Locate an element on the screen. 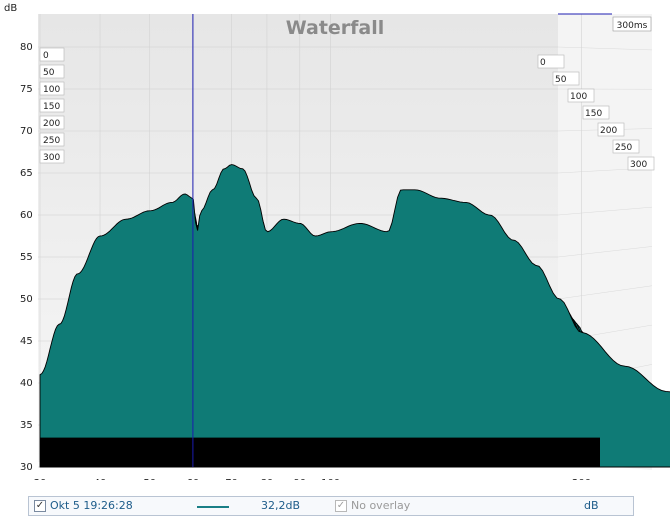 This screenshot has height=519, width=670. time-corner-label: 300ms is located at coordinates (632, 26).